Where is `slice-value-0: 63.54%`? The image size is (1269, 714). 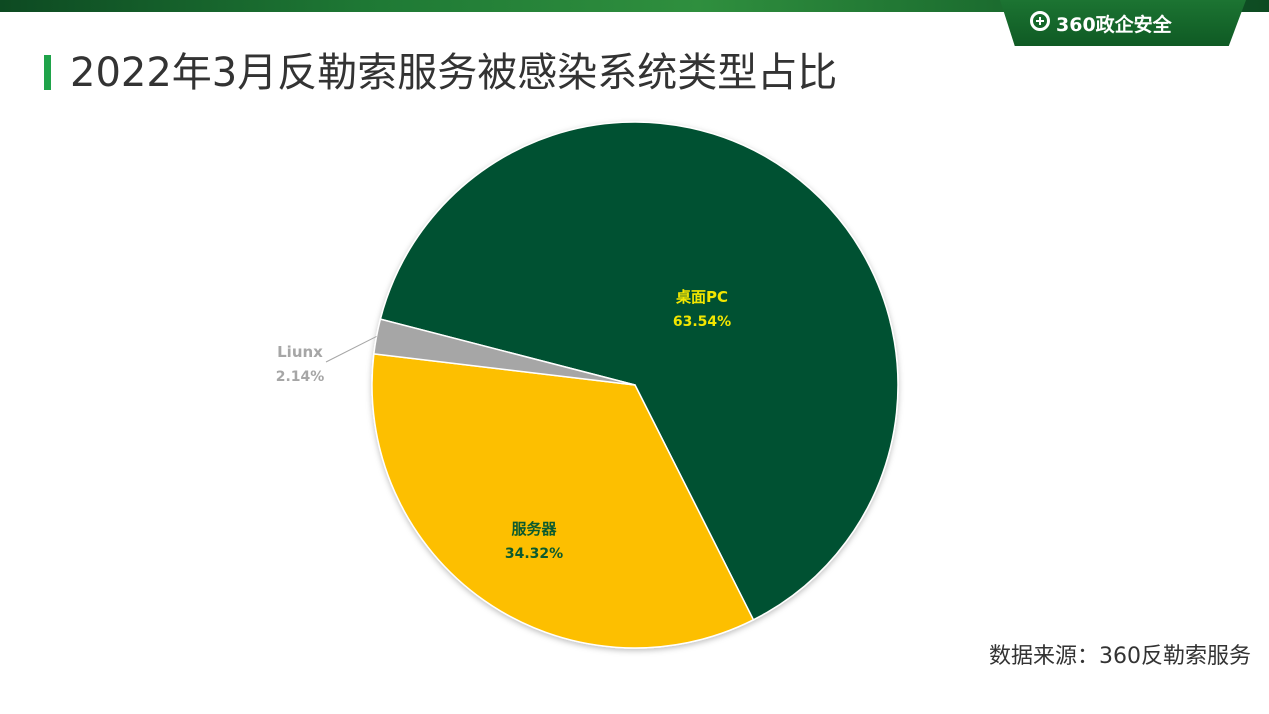
slice-value-0: 63.54% is located at coordinates (702, 322).